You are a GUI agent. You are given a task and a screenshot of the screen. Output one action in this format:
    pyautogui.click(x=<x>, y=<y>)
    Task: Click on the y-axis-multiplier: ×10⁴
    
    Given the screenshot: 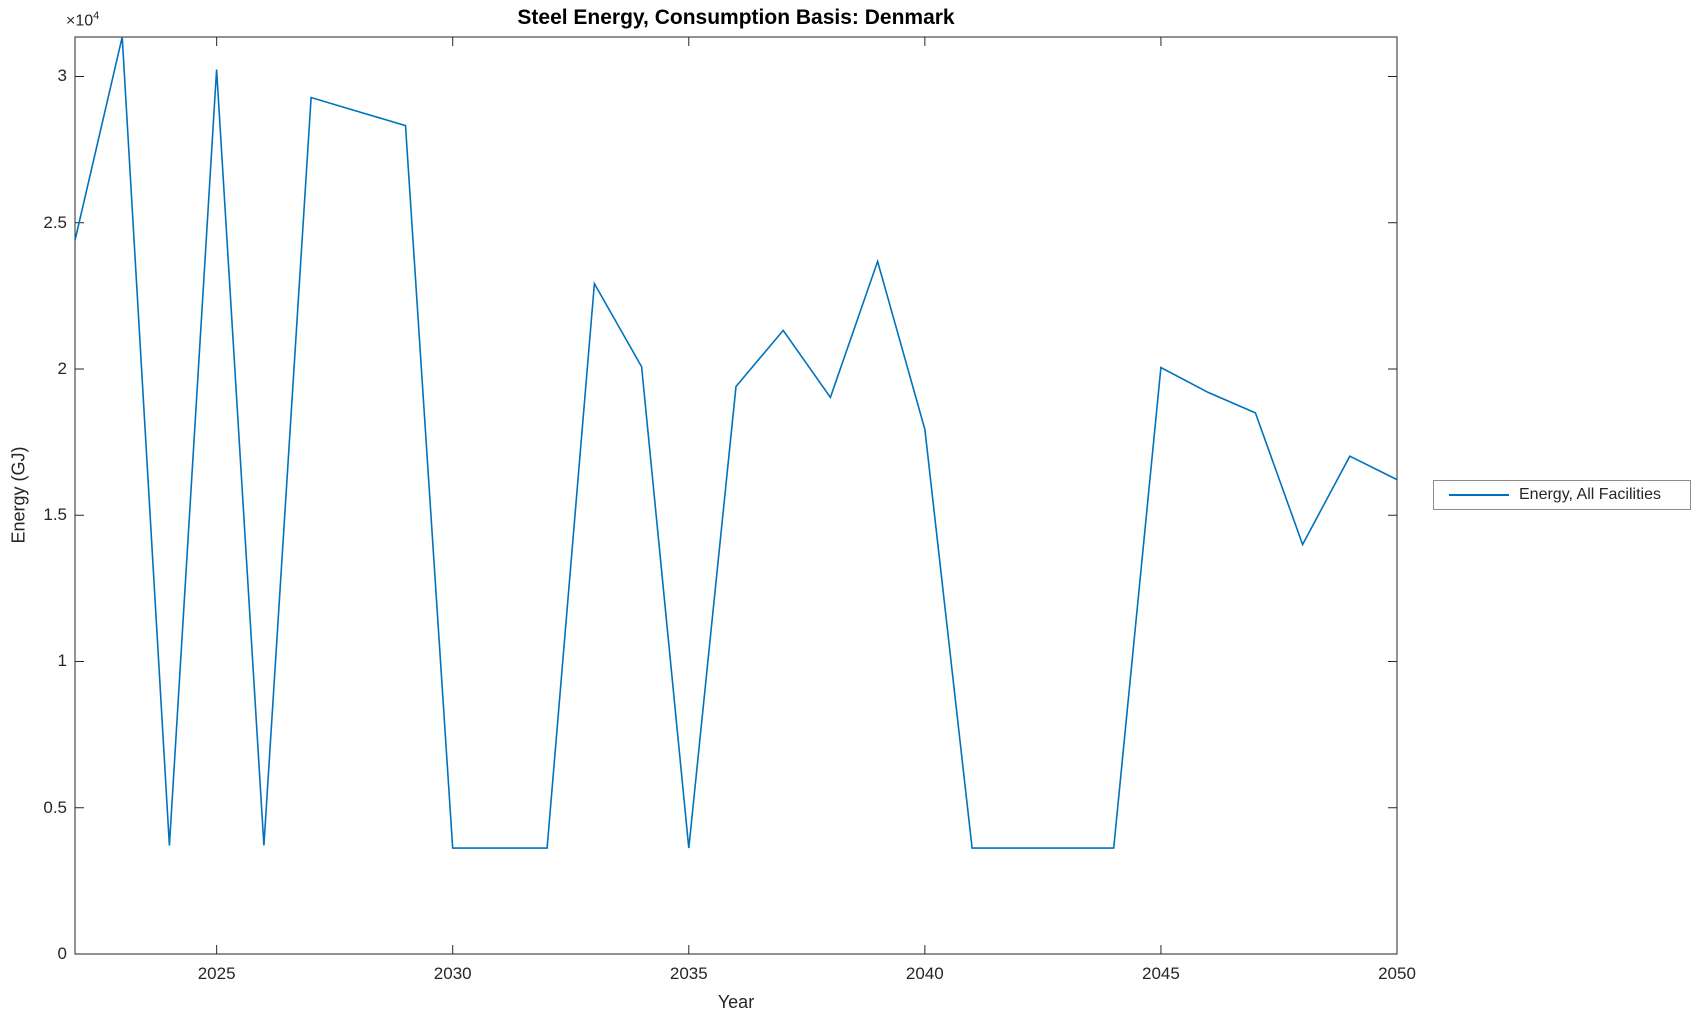 What is the action you would take?
    pyautogui.click(x=82, y=20)
    